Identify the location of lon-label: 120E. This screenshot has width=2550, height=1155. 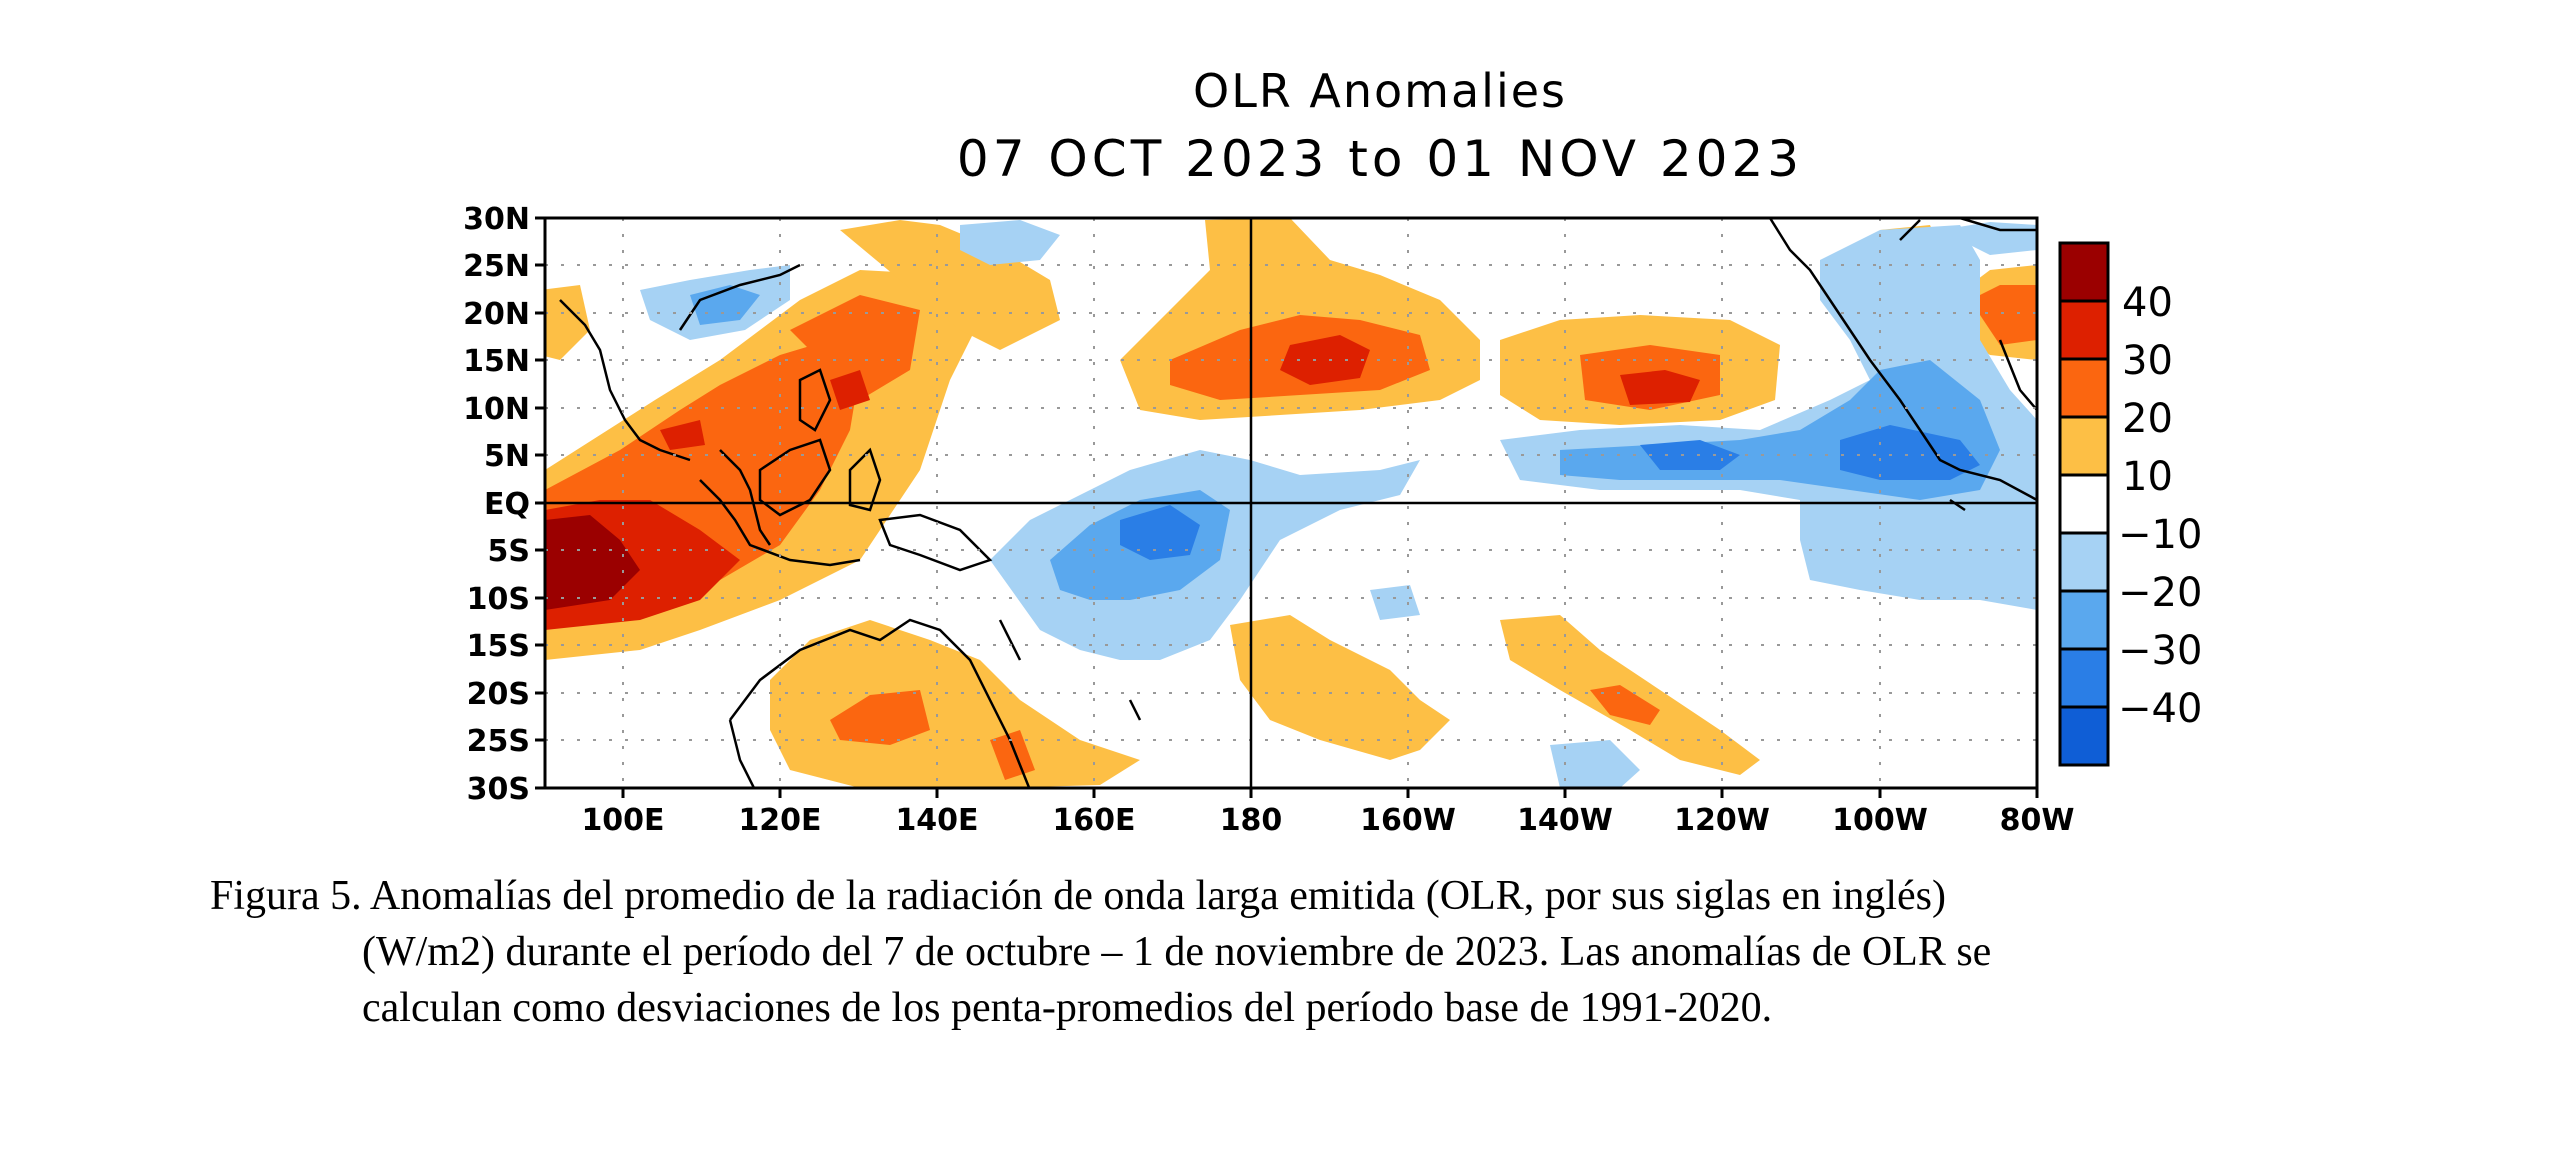
(779, 820).